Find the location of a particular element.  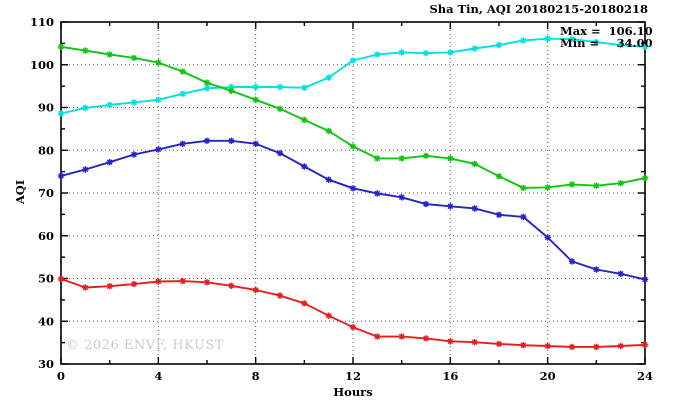

x-tick-label: 8 is located at coordinates (256, 376).